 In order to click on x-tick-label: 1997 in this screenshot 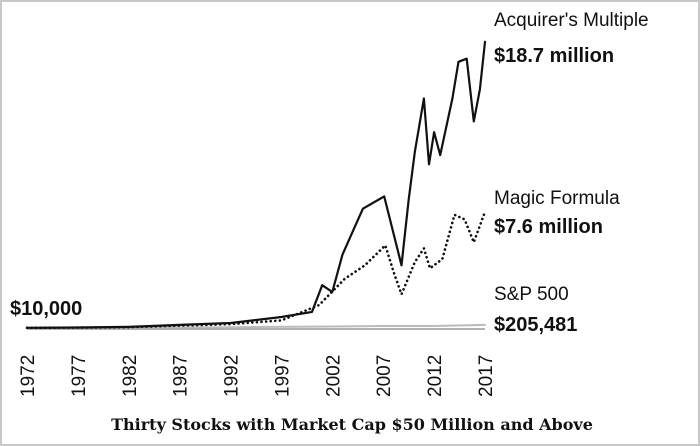, I will do `click(282, 376)`.